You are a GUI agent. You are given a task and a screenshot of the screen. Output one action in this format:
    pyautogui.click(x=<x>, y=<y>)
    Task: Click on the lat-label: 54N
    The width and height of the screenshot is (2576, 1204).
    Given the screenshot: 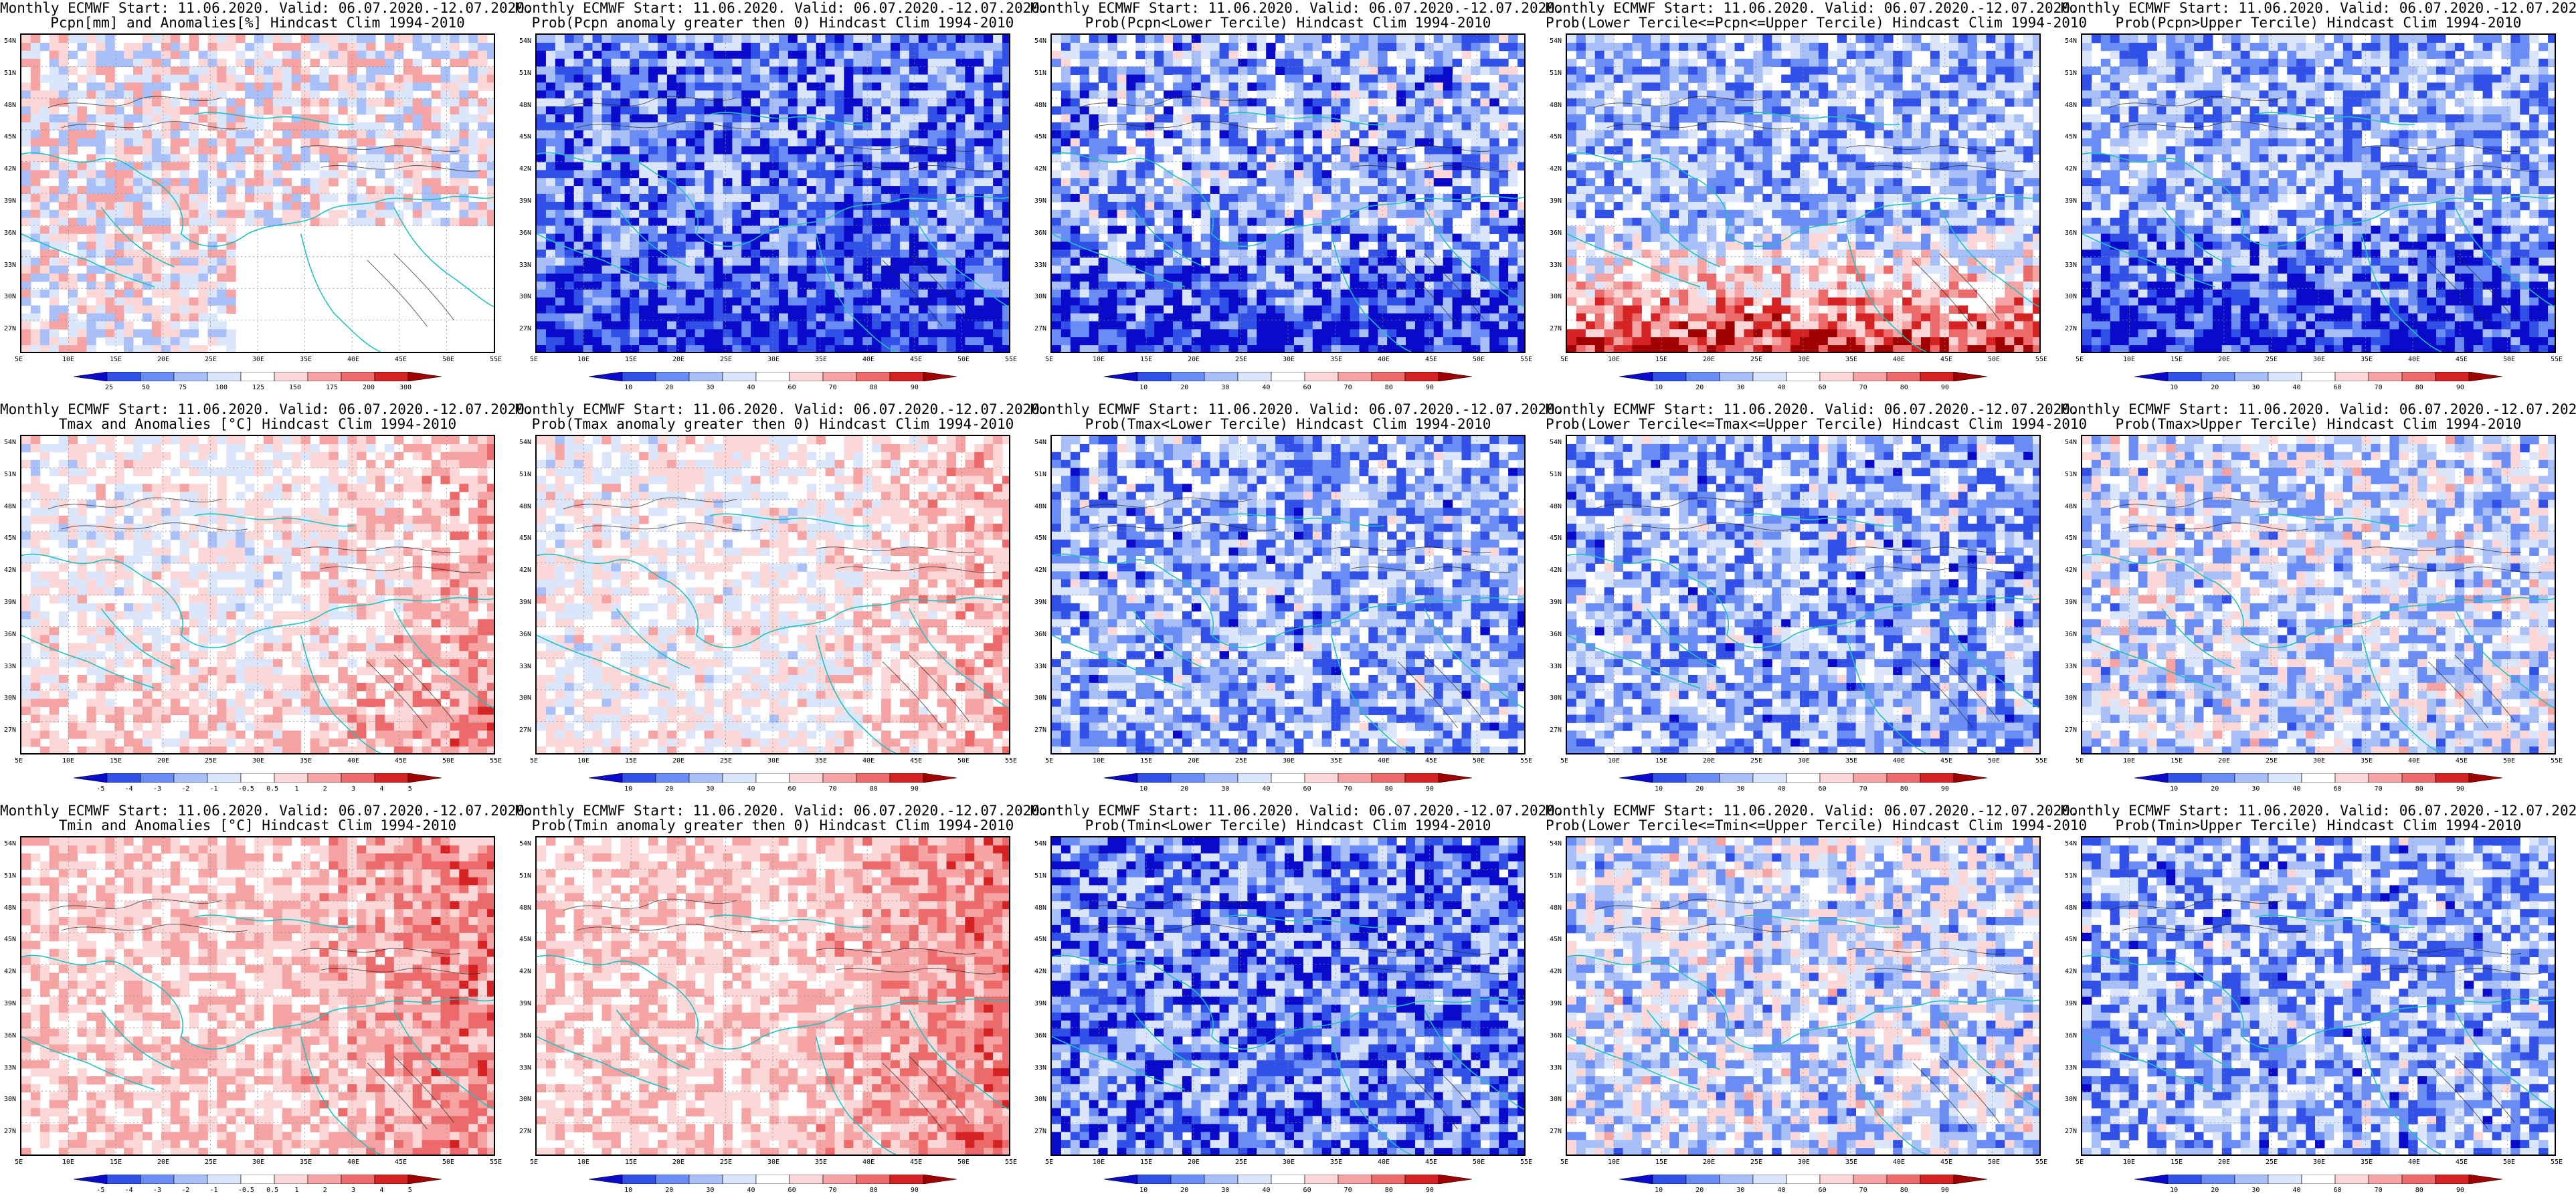 What is the action you would take?
    pyautogui.click(x=2071, y=843)
    